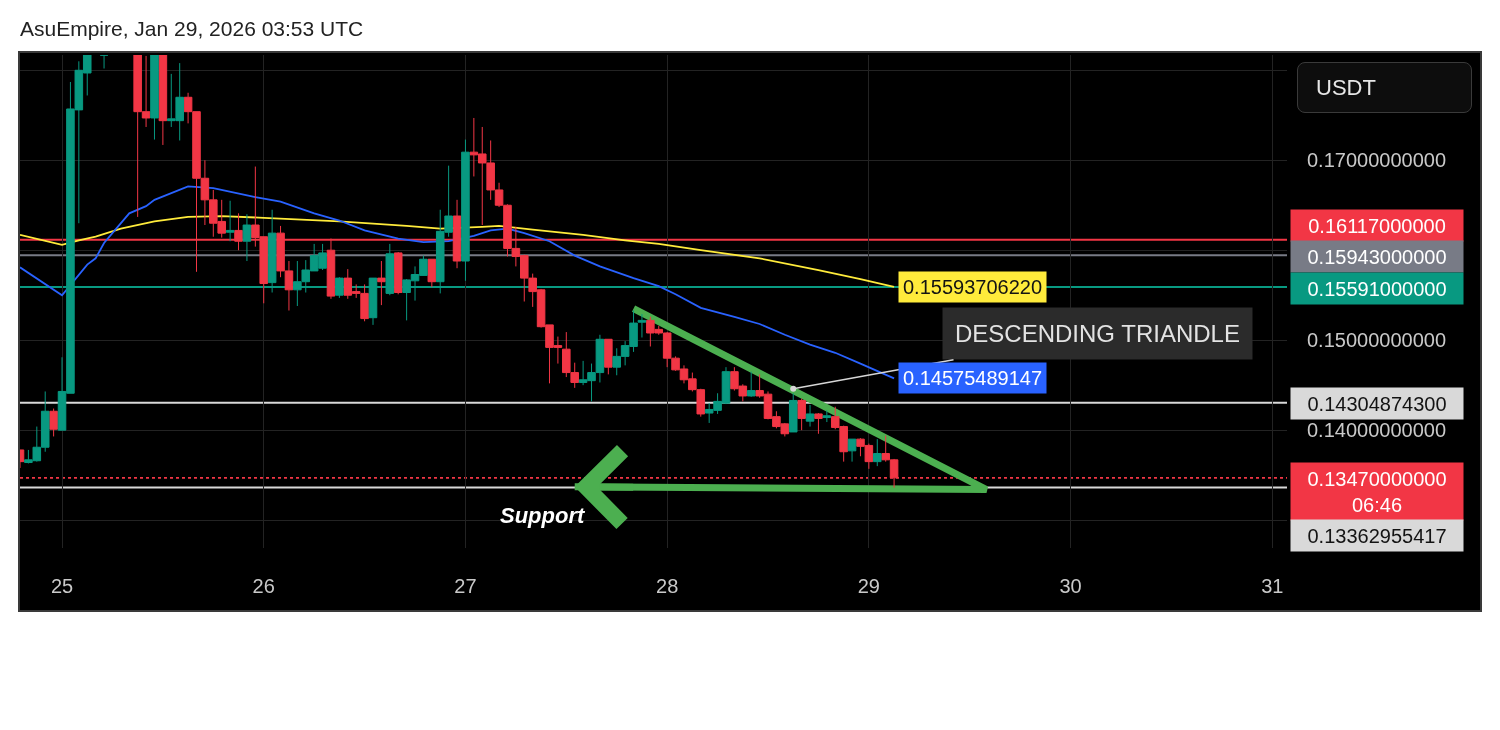 The width and height of the screenshot is (1500, 730). I want to click on annotation: 0.14575489147, so click(973, 378).